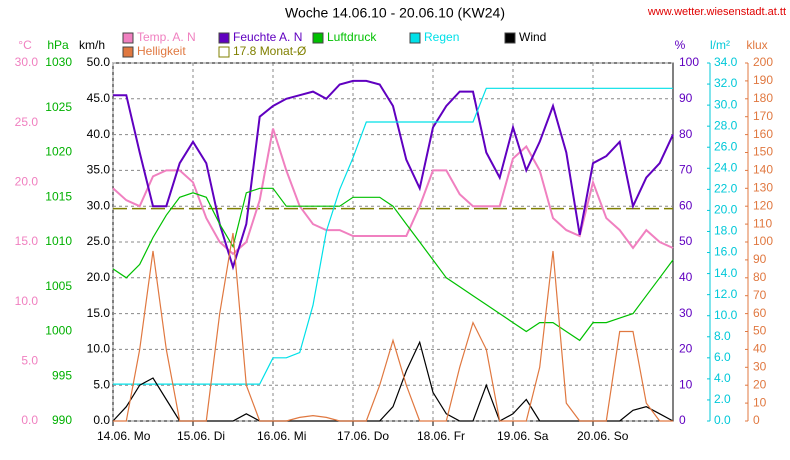  I want to click on y-tick-label: 8.0, so click(722, 336).